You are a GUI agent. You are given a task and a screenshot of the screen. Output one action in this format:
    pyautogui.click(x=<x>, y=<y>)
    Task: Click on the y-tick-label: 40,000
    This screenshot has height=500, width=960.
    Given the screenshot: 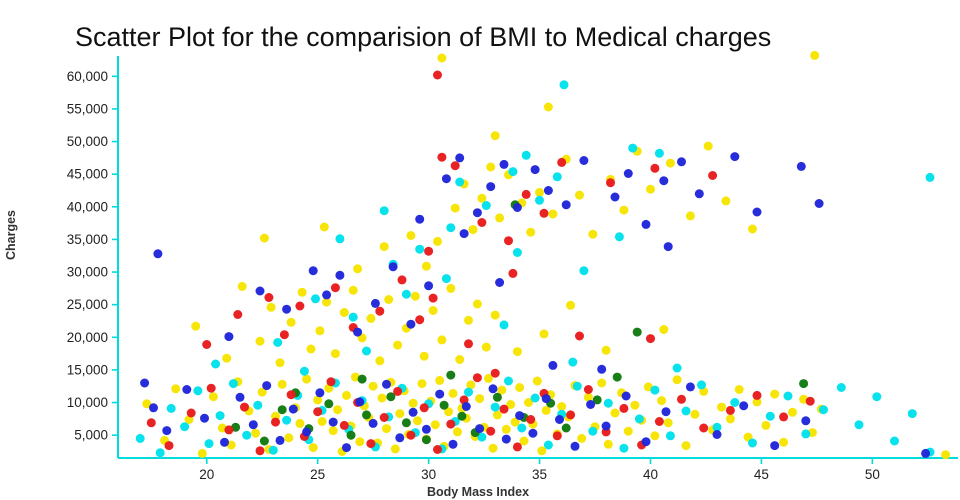 What is the action you would take?
    pyautogui.click(x=87, y=206)
    